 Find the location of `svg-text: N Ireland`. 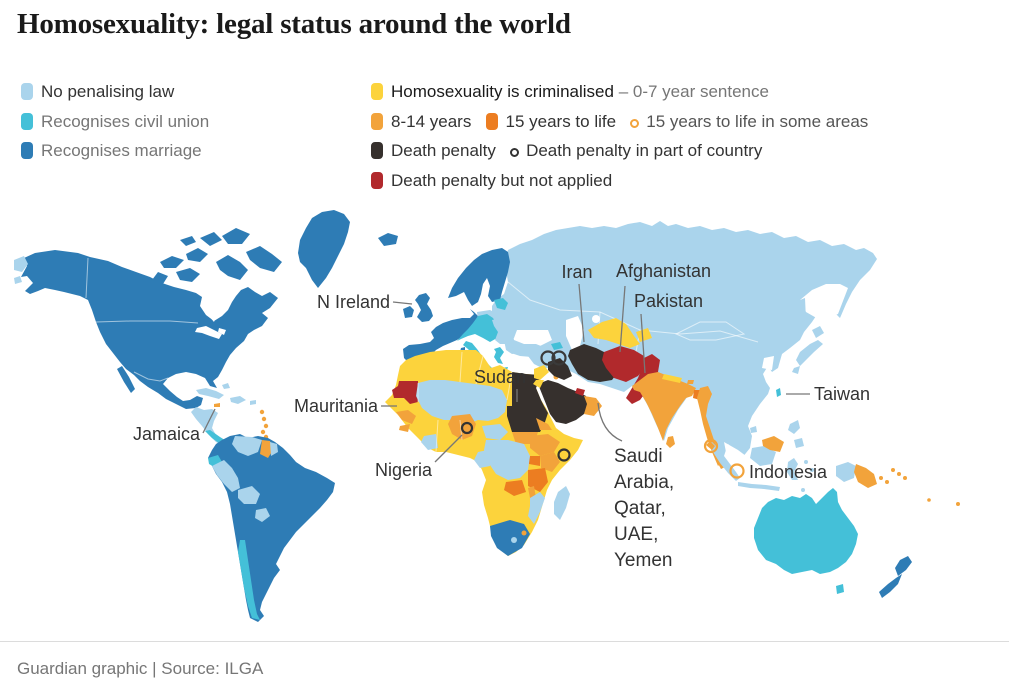

svg-text: N Ireland is located at coordinates (353, 302).